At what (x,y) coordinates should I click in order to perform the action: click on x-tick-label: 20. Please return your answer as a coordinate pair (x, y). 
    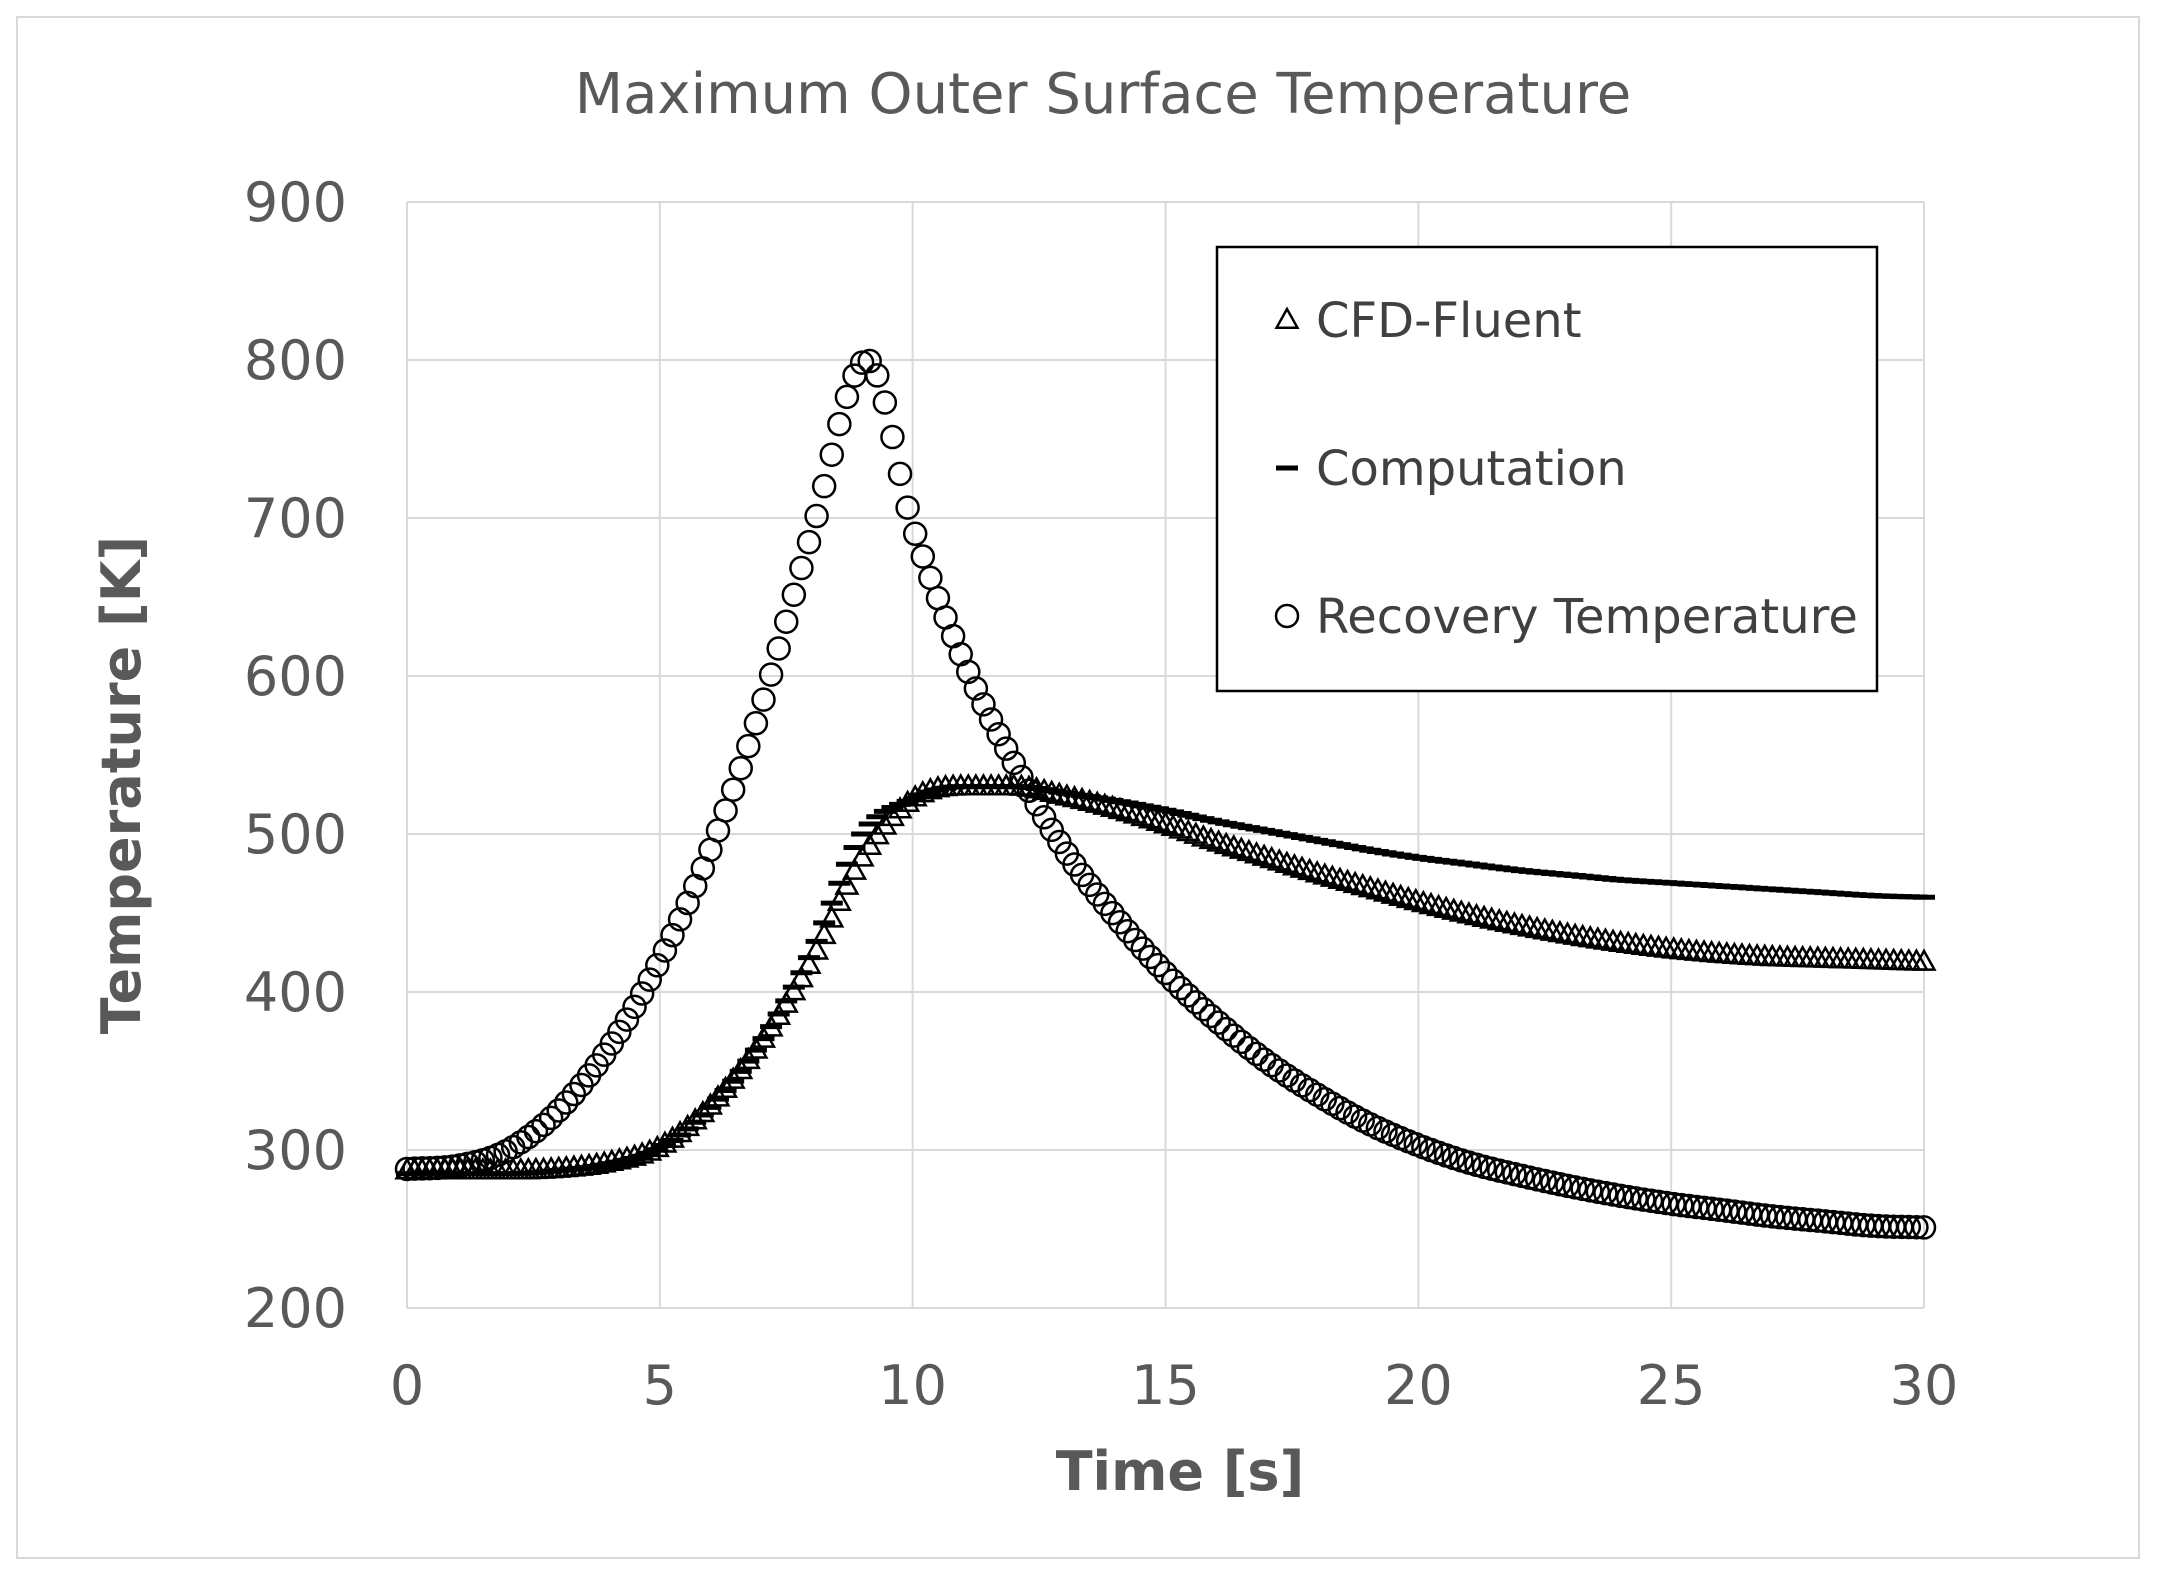
    Looking at the image, I should click on (1418, 1385).